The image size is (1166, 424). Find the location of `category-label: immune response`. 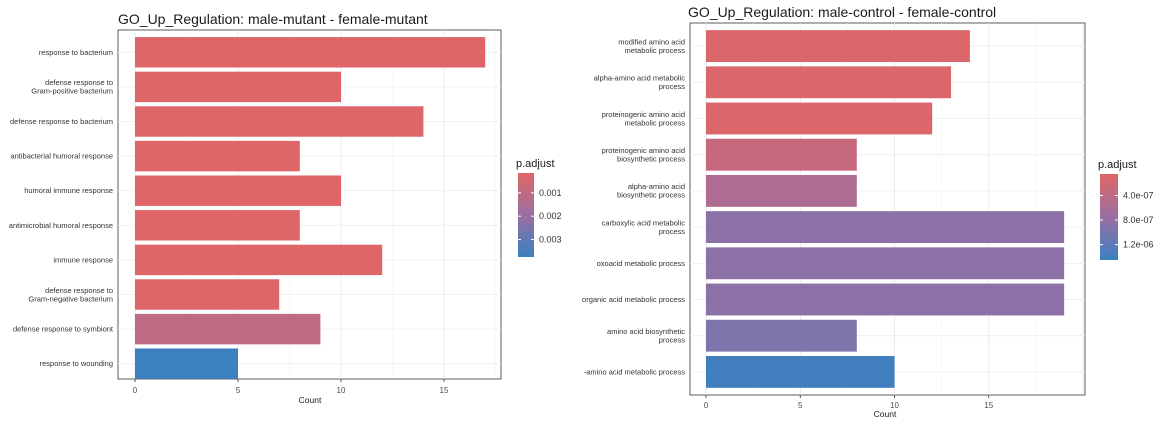

category-label: immune response is located at coordinates (83, 259).